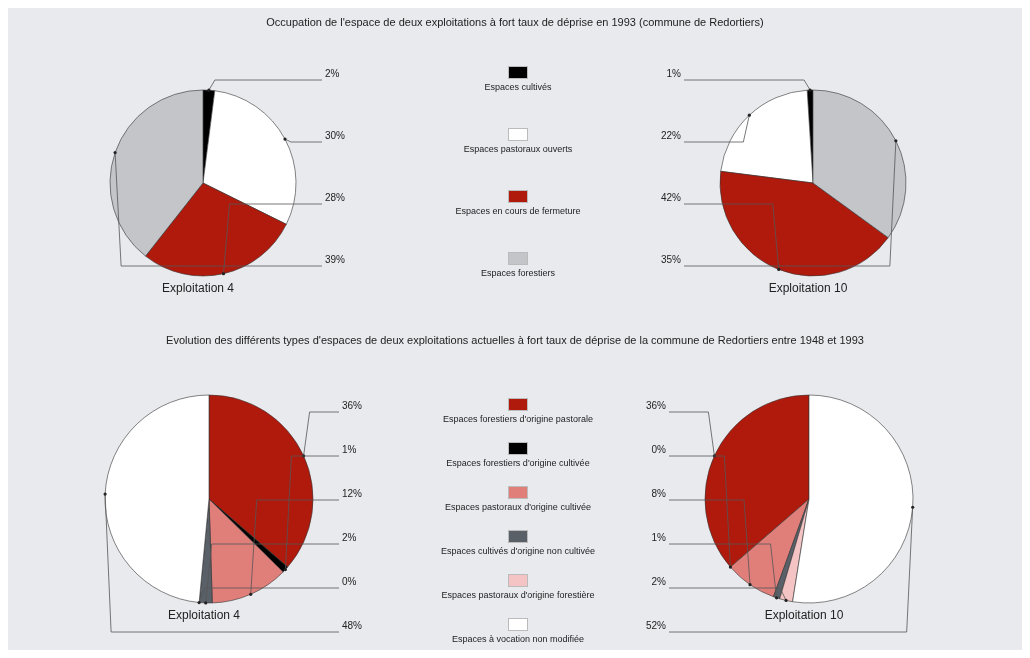 This screenshot has width=1030, height=658. I want to click on legend-label: Espaces forestiers, so click(518, 273).